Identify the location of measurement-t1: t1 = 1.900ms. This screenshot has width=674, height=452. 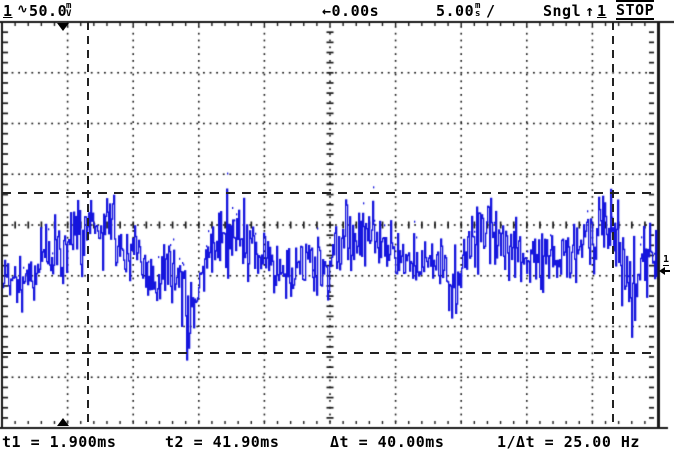
(59, 442).